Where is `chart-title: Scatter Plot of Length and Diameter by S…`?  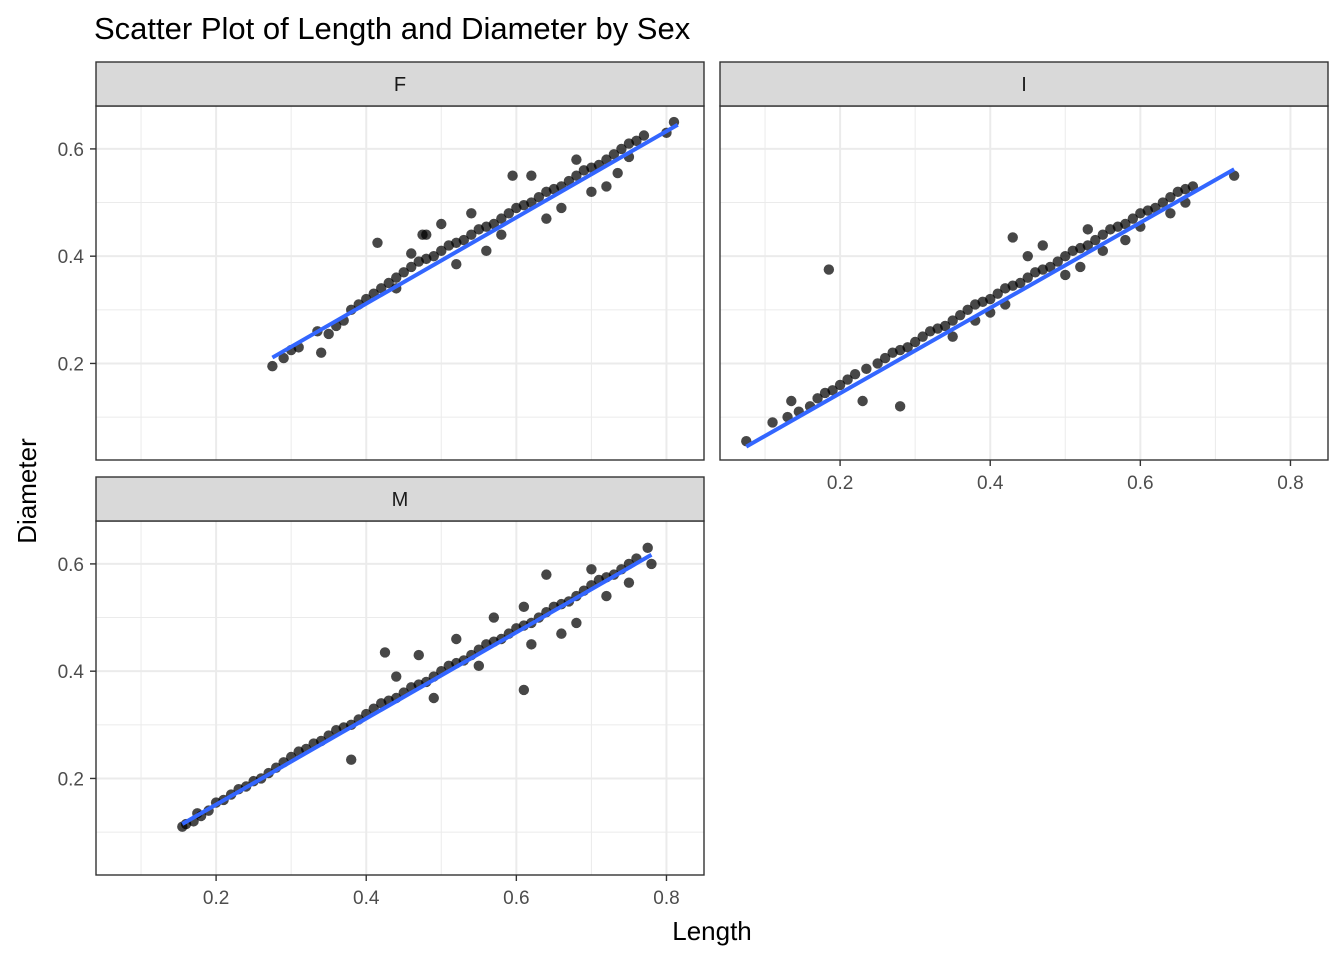
chart-title: Scatter Plot of Length and Diameter by S… is located at coordinates (392, 28).